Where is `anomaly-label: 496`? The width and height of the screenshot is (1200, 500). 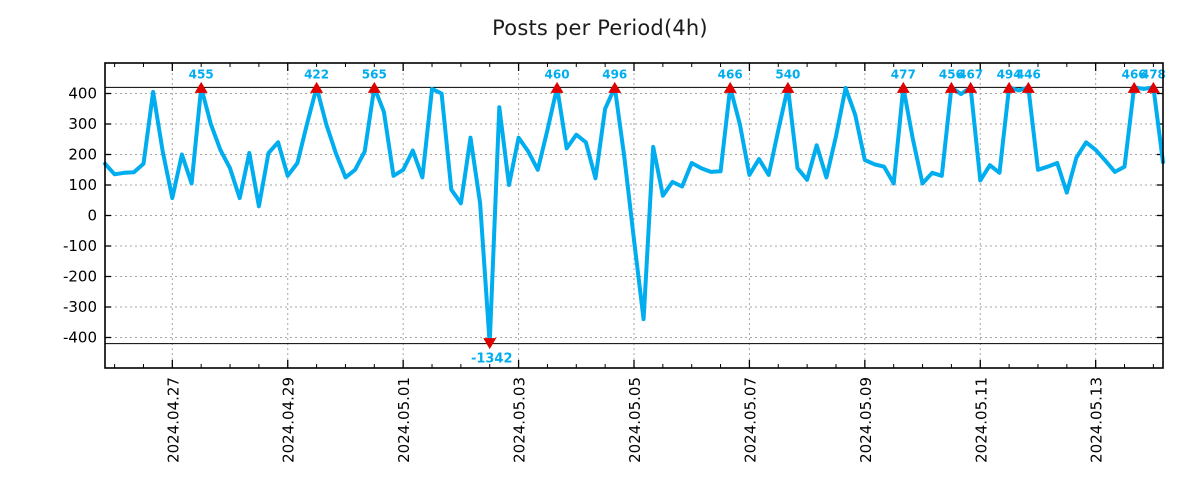 anomaly-label: 496 is located at coordinates (614, 74).